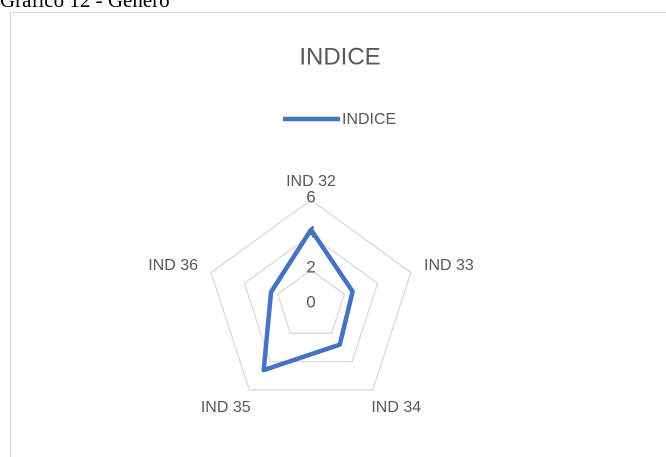 The image size is (666, 457). What do you see at coordinates (339, 56) in the screenshot?
I see `chart-title: INDICE` at bounding box center [339, 56].